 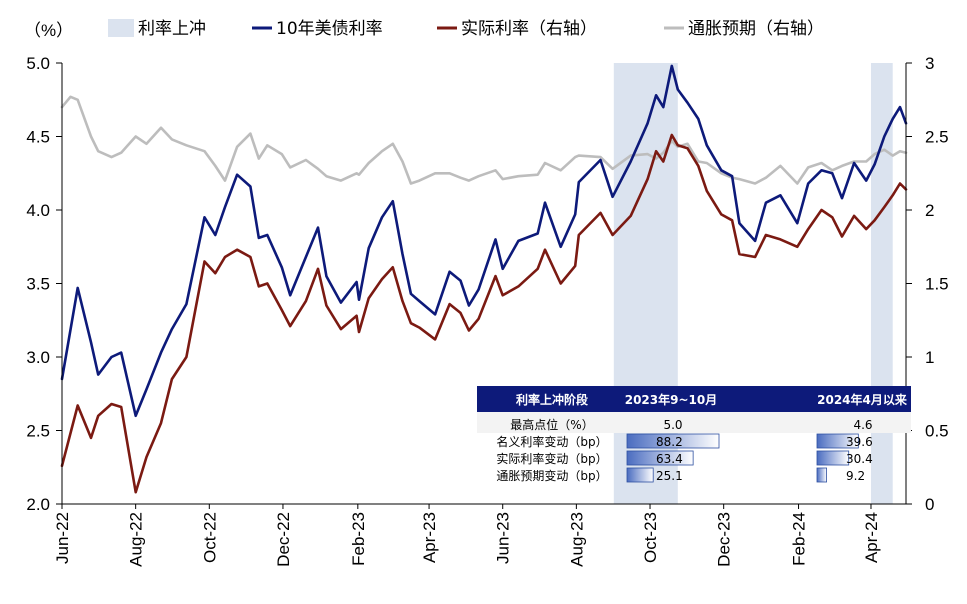 What do you see at coordinates (62, 538) in the screenshot?
I see `x-tick-label-0: Jun-22` at bounding box center [62, 538].